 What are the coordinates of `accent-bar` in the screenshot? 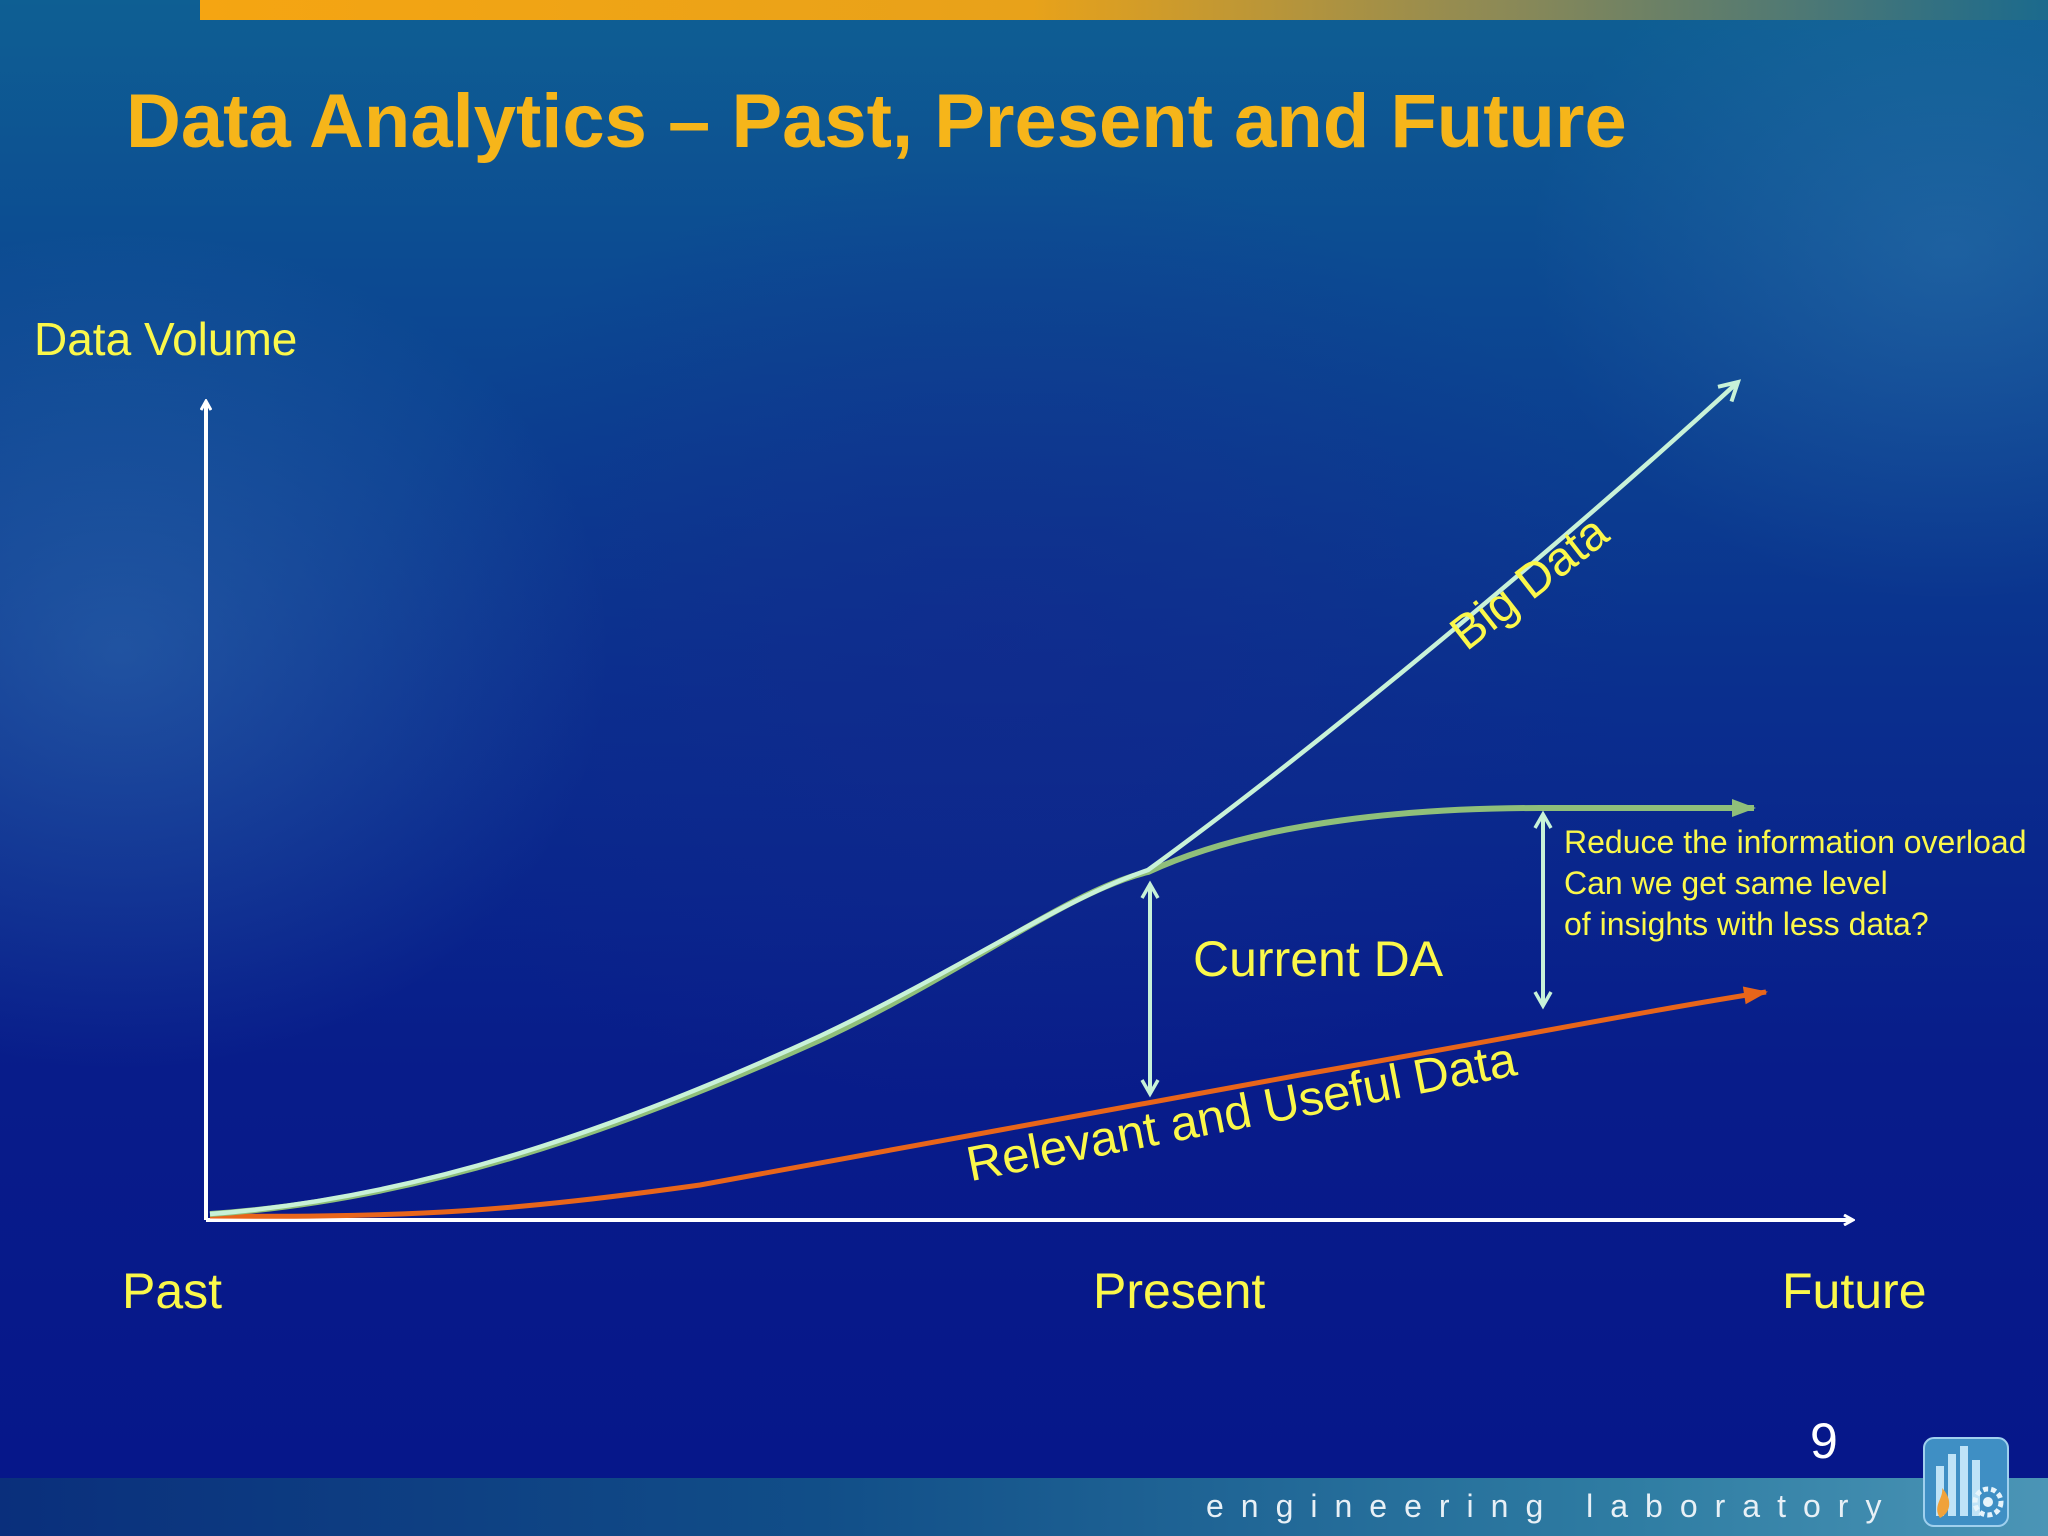 It's located at (1124, 10).